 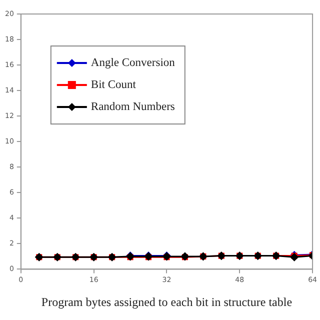 I want to click on legend-label: Bit Count, so click(x=113, y=85).